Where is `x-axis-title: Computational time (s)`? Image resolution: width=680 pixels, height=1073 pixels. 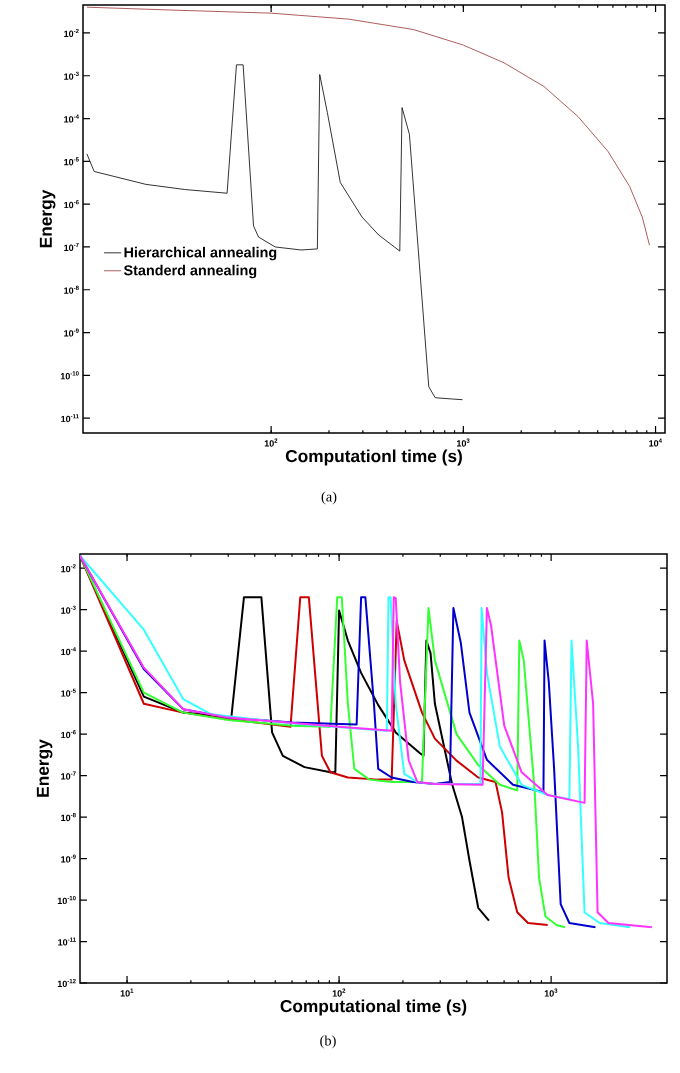 x-axis-title: Computational time (s) is located at coordinates (373, 1007).